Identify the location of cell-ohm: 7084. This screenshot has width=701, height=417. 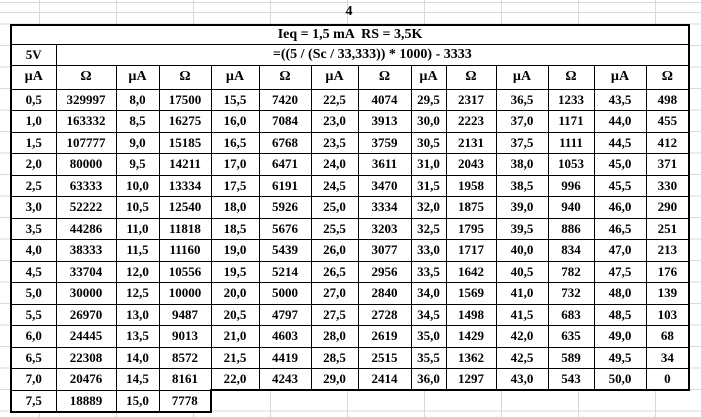
(285, 121).